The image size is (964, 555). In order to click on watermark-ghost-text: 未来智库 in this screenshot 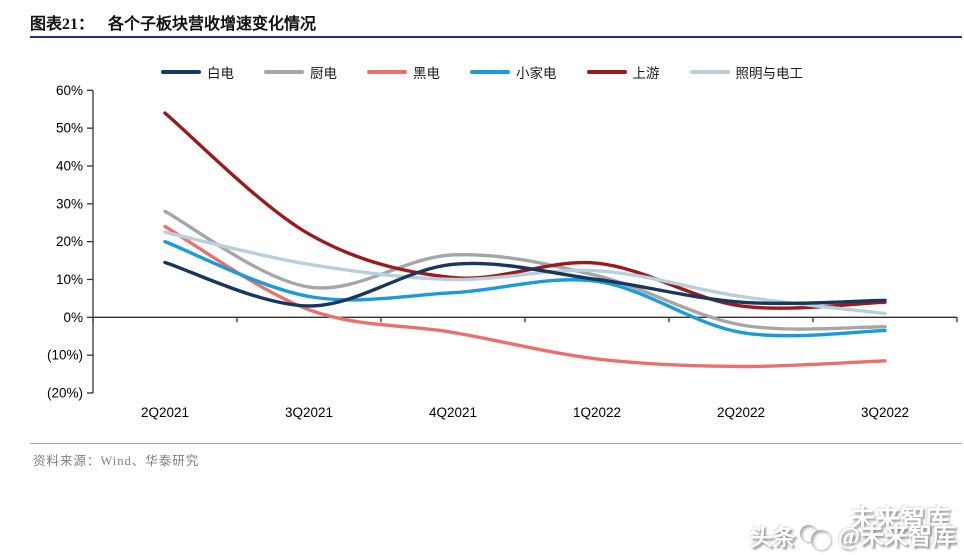, I will do `click(899, 519)`.